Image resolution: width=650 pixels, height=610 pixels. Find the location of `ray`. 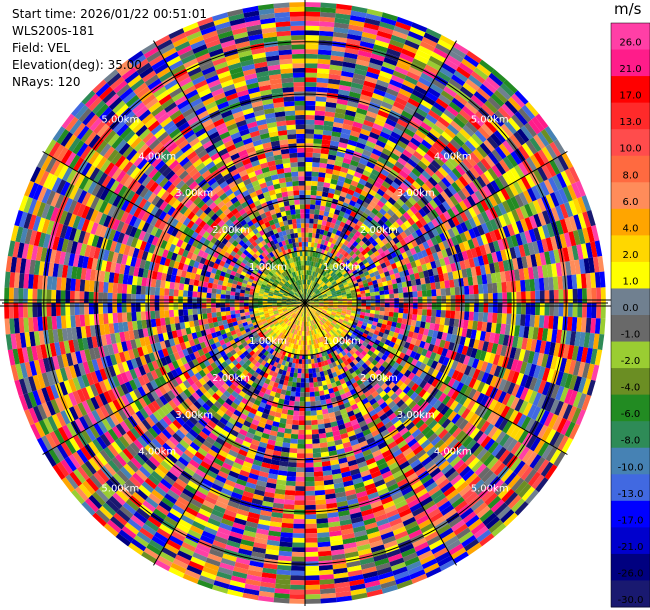

ray is located at coordinates (411, 191).